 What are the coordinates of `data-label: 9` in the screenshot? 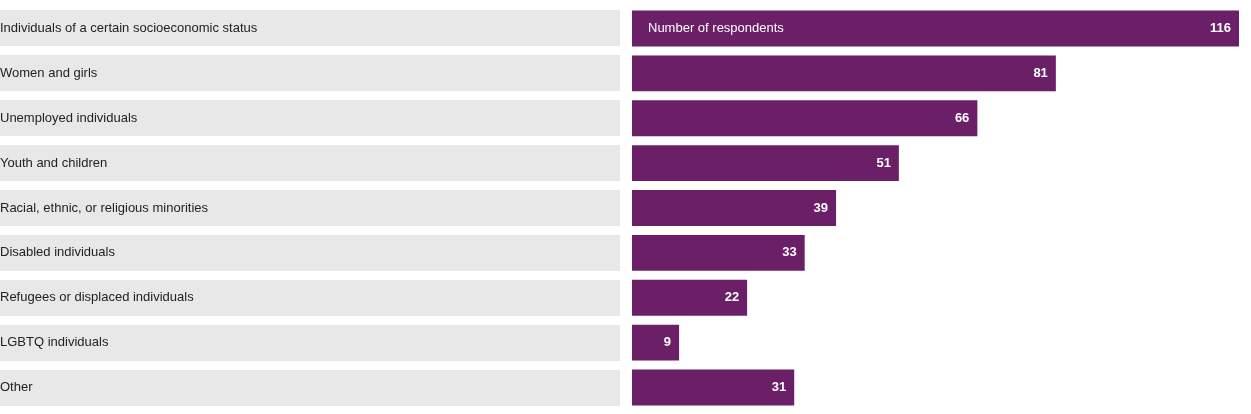 It's located at (667, 342).